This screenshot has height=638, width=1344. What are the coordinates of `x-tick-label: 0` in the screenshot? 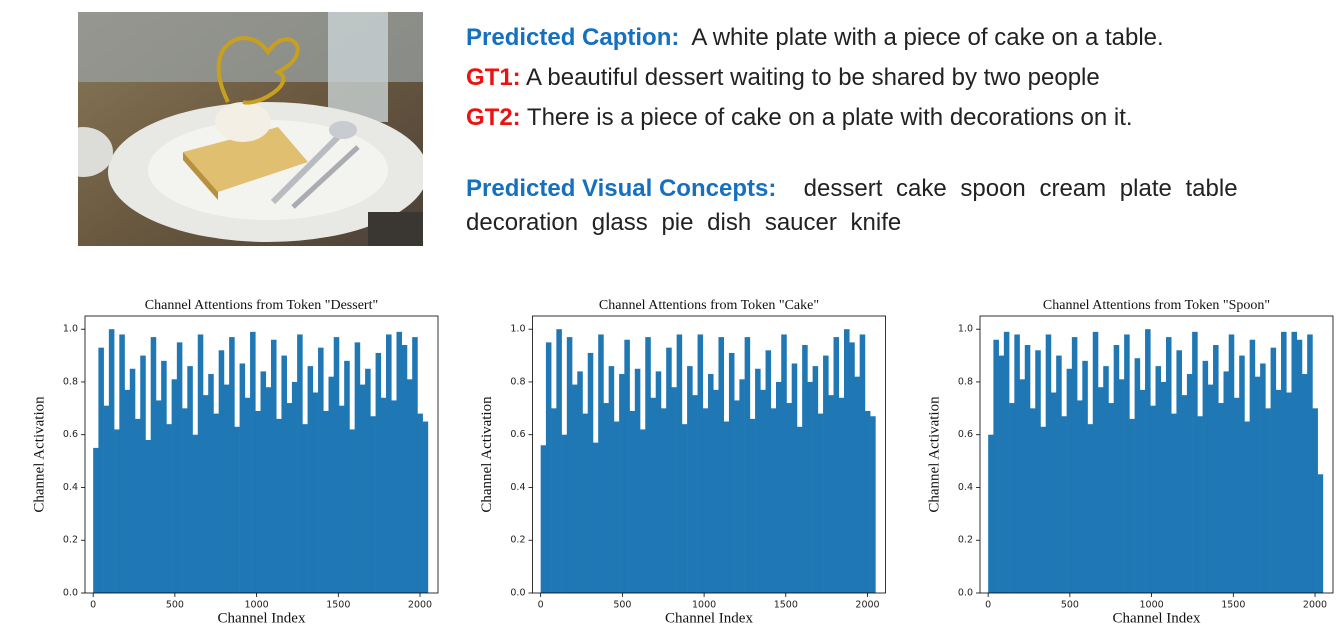 It's located at (541, 605).